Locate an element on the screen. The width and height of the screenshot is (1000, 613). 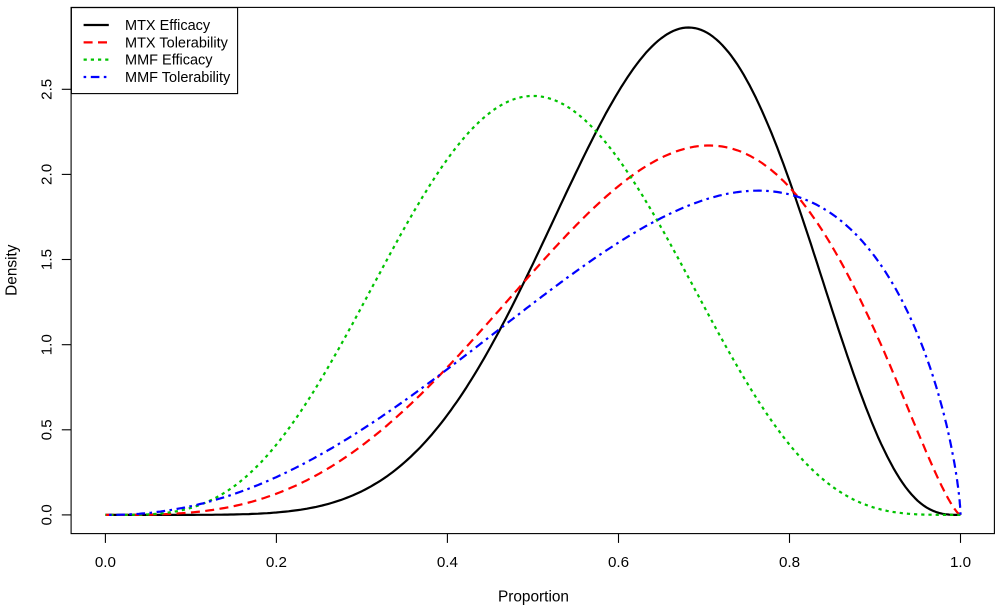
svg-text: 1.5 is located at coordinates (47, 259).